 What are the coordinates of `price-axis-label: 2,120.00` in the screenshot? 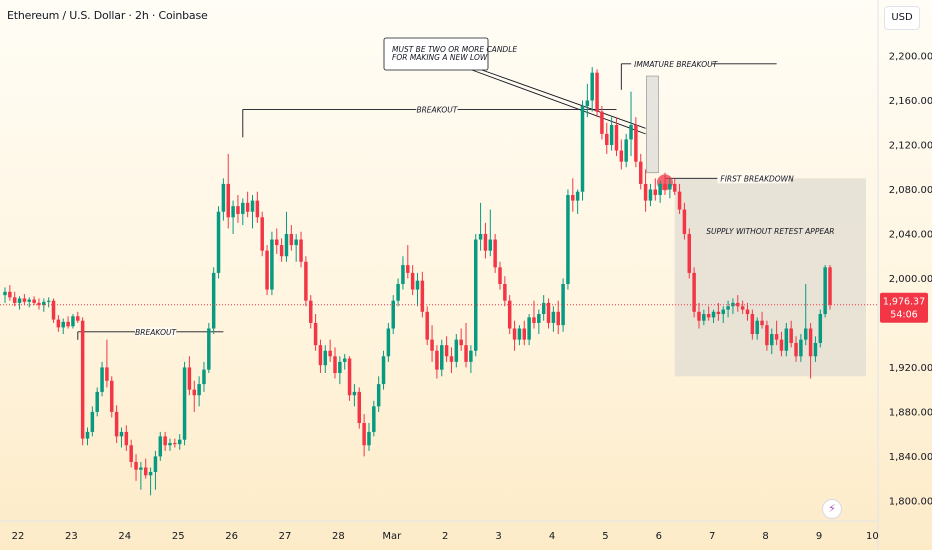 It's located at (910, 145).